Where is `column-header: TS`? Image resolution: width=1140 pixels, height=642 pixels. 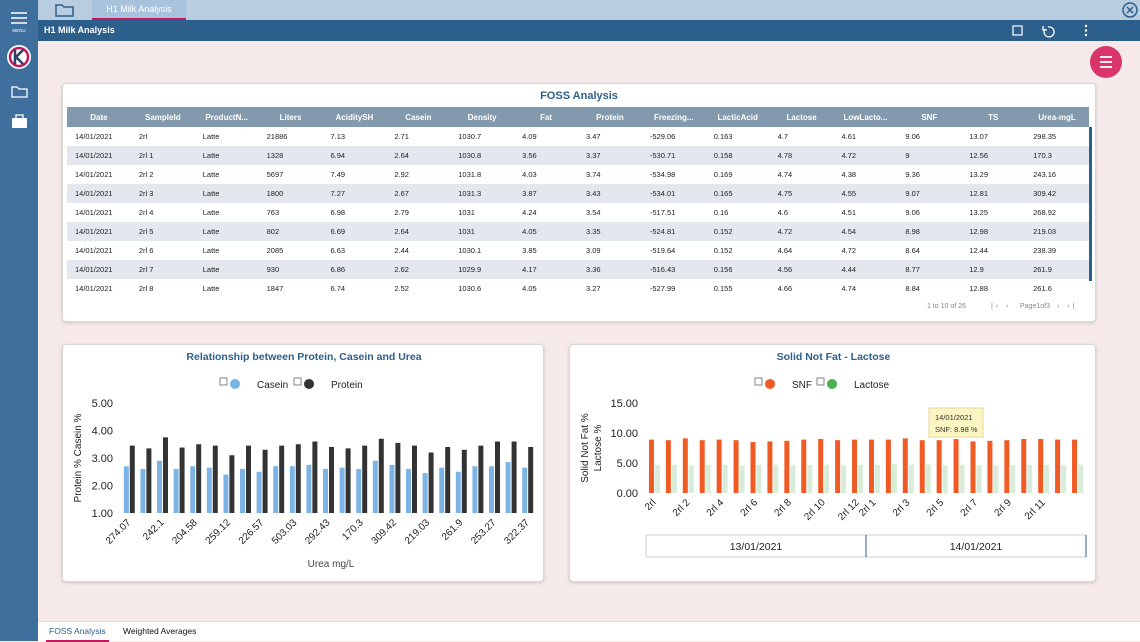 column-header: TS is located at coordinates (993, 117).